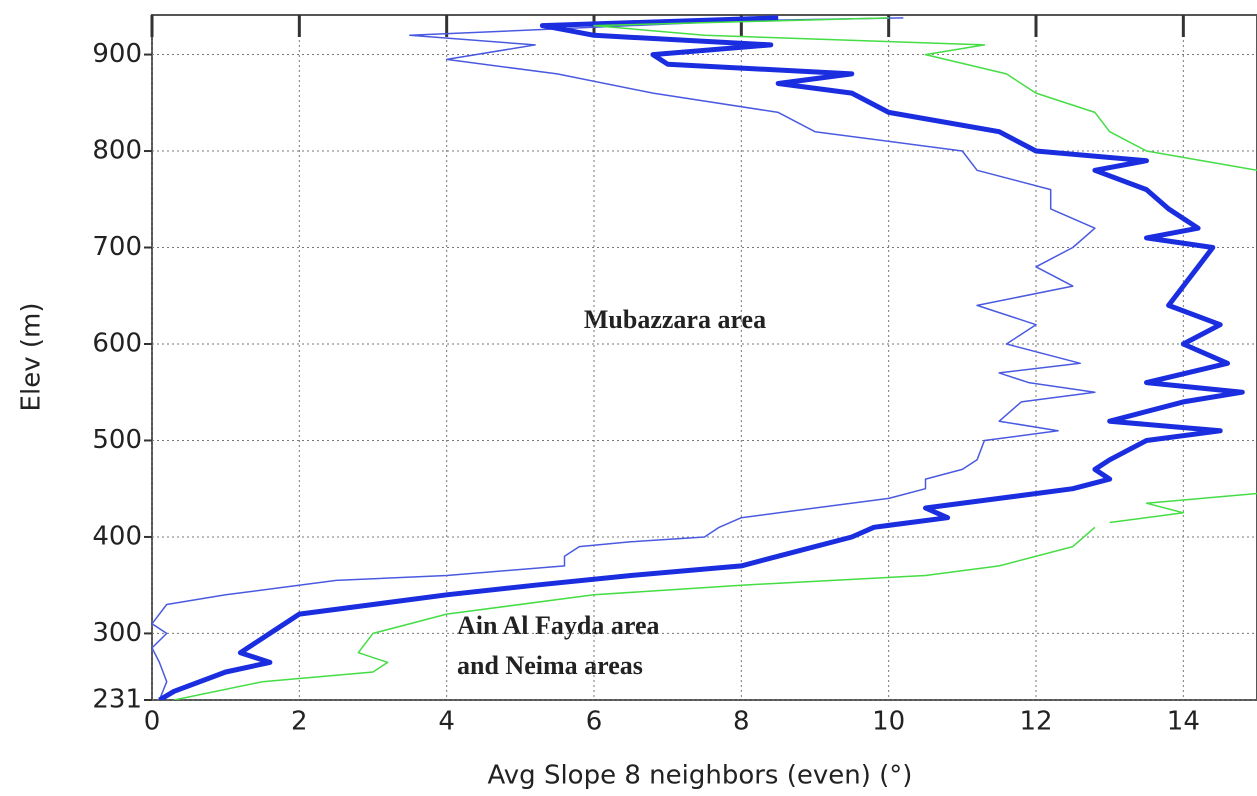 The height and width of the screenshot is (796, 1257). Describe the element at coordinates (117, 247) in the screenshot. I see `y-tick-label: 700` at that location.